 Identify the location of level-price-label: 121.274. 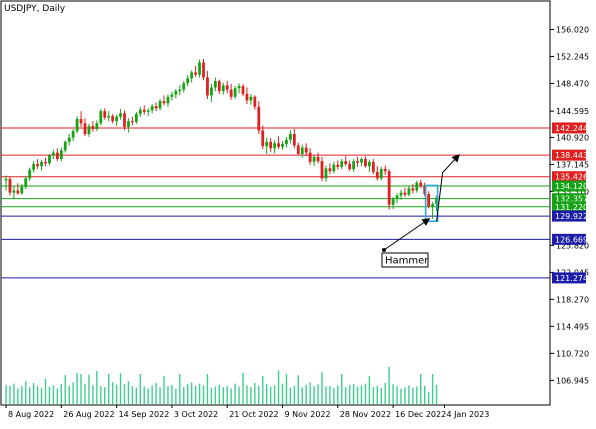
(571, 278).